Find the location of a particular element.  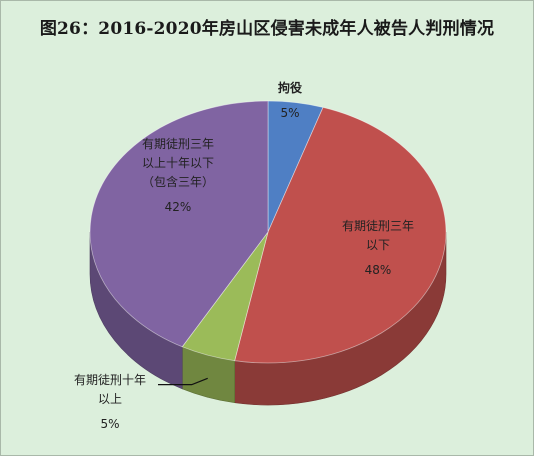

slice-value-1: 48% is located at coordinates (378, 270).